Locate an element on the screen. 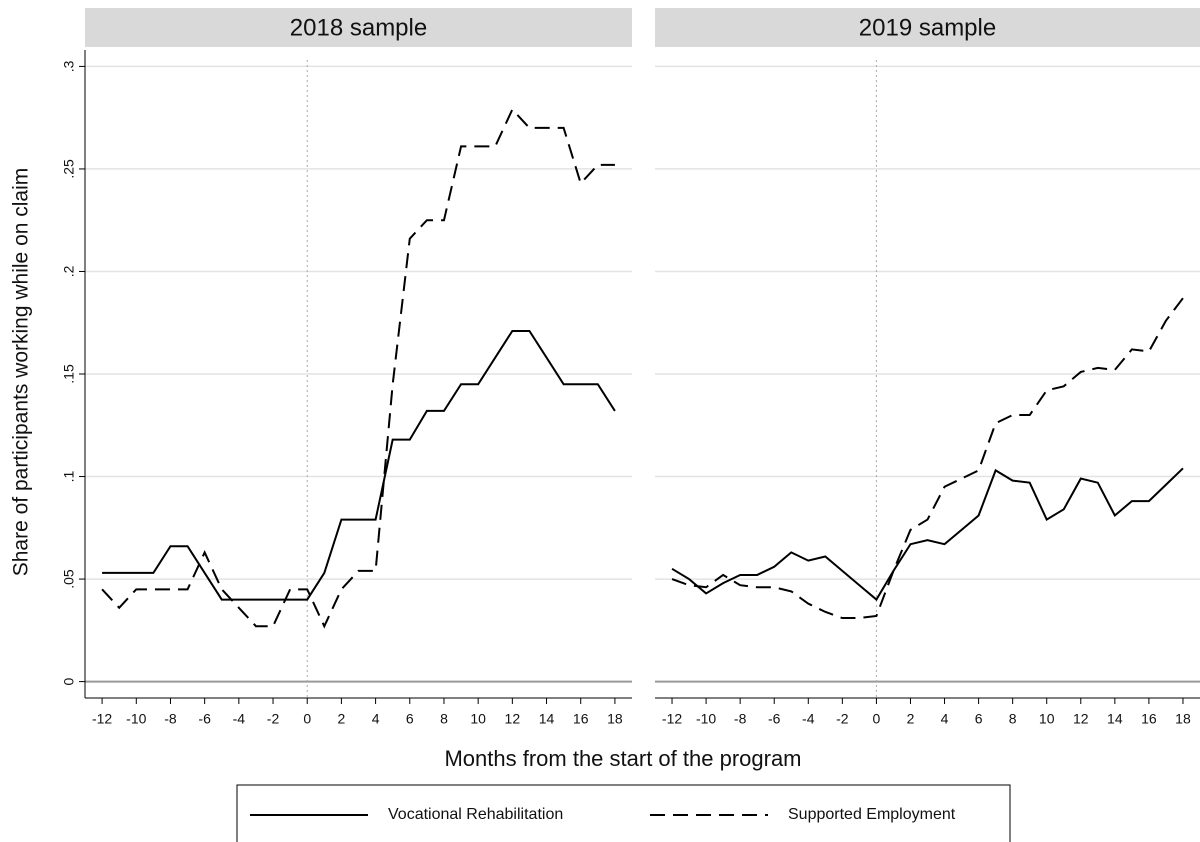 This screenshot has height=842, width=1200. x-axis-label: Months from the start of the program is located at coordinates (622, 758).